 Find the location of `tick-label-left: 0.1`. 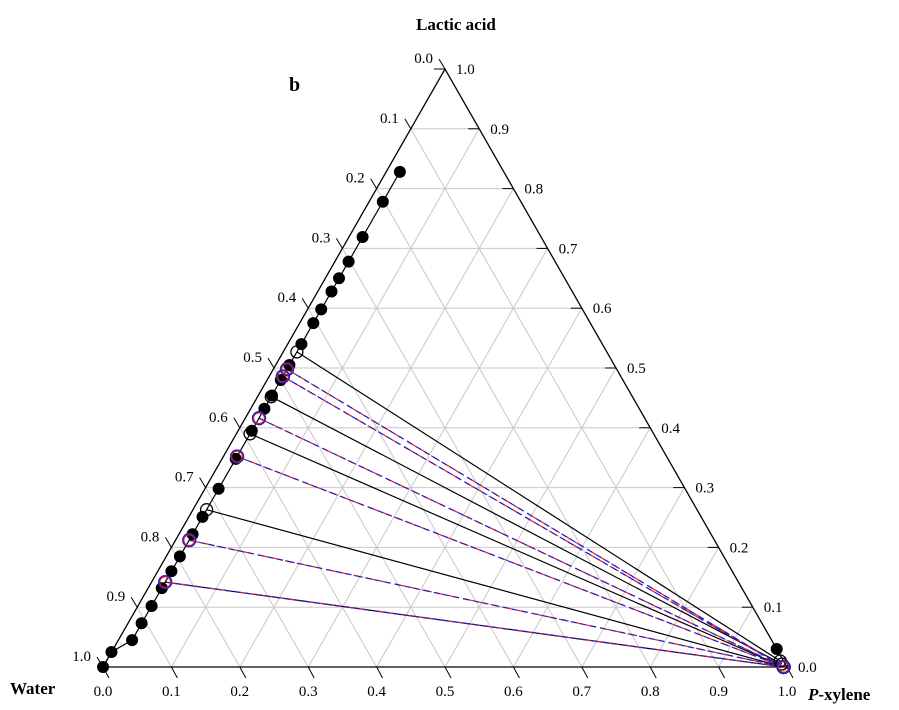

tick-label-left: 0.1 is located at coordinates (389, 119).